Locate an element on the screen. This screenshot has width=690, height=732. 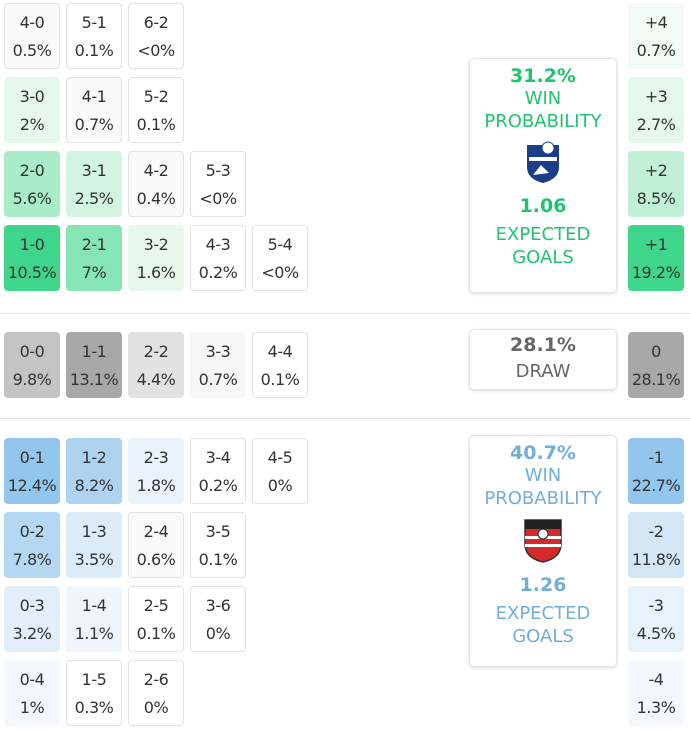
score: 6-2 is located at coordinates (156, 22).